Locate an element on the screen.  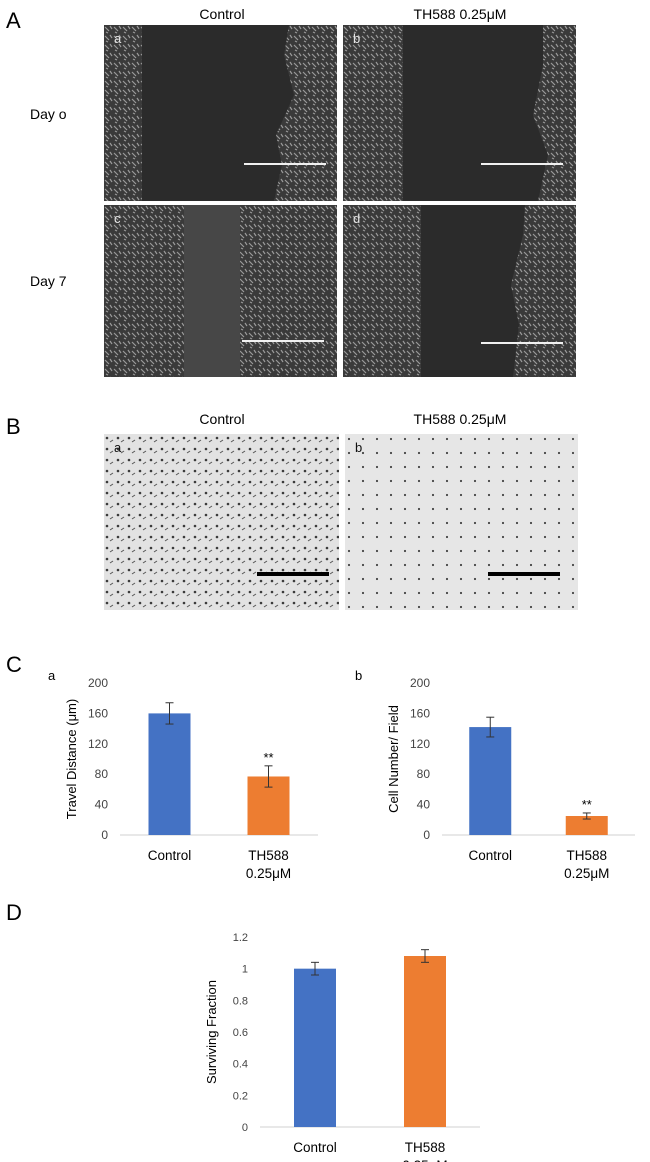
y-axis-label: Cell Number/ Field is located at coordinates (393, 759).